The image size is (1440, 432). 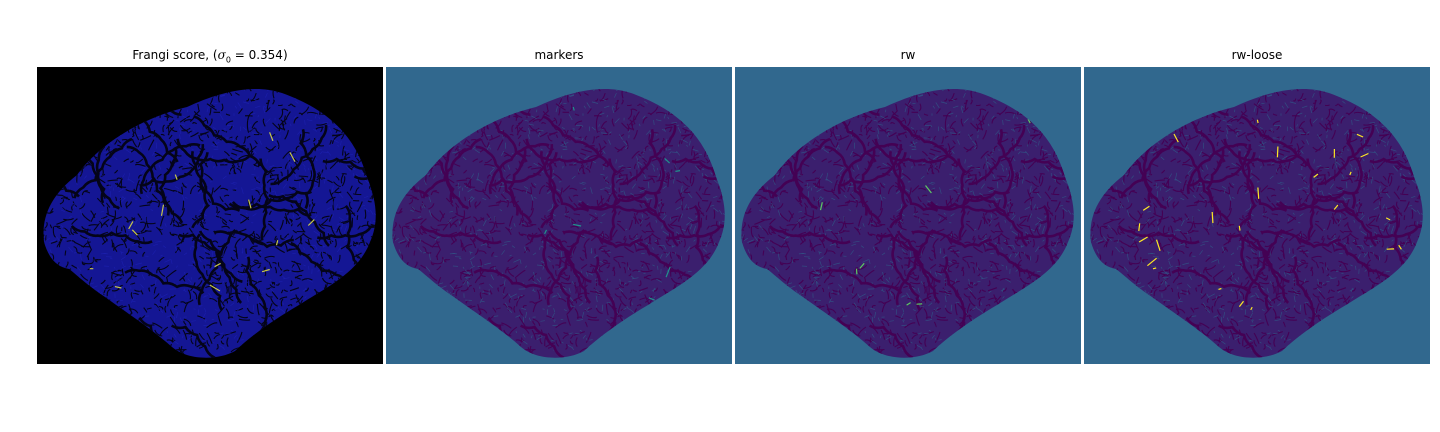 I want to click on panel-title-frangi: Frangi score, (σ0 = 0.354), so click(x=210, y=56).